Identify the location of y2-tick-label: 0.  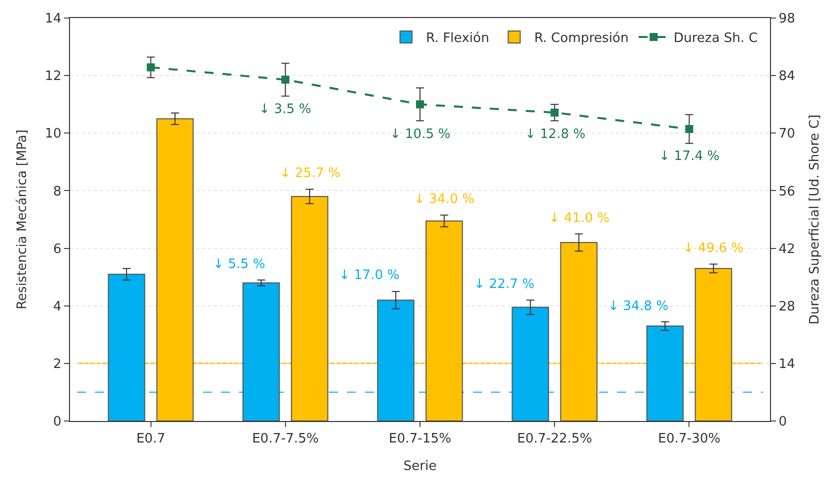
(782, 422).